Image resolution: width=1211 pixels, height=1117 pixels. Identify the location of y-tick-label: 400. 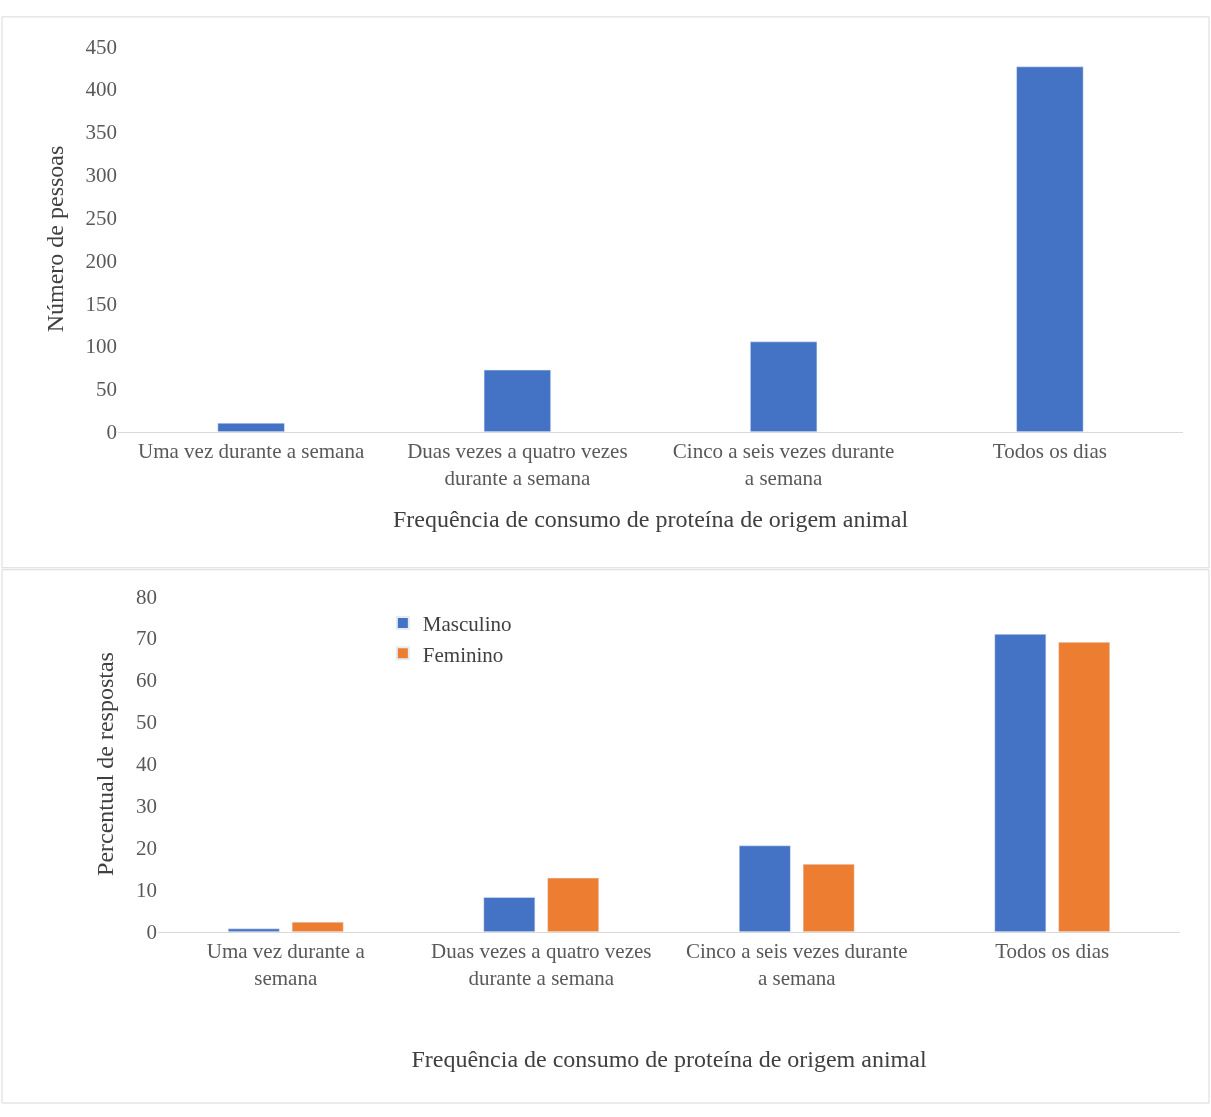
(101, 89).